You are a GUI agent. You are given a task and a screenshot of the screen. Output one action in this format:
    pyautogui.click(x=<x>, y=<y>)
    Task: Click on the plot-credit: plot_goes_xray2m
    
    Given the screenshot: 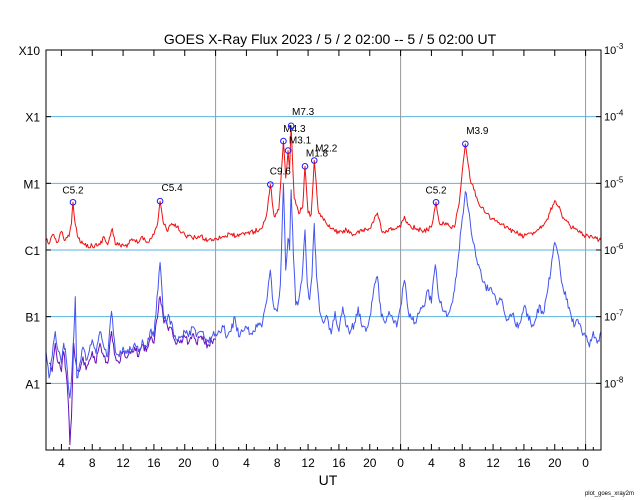 What is the action you would take?
    pyautogui.click(x=609, y=494)
    